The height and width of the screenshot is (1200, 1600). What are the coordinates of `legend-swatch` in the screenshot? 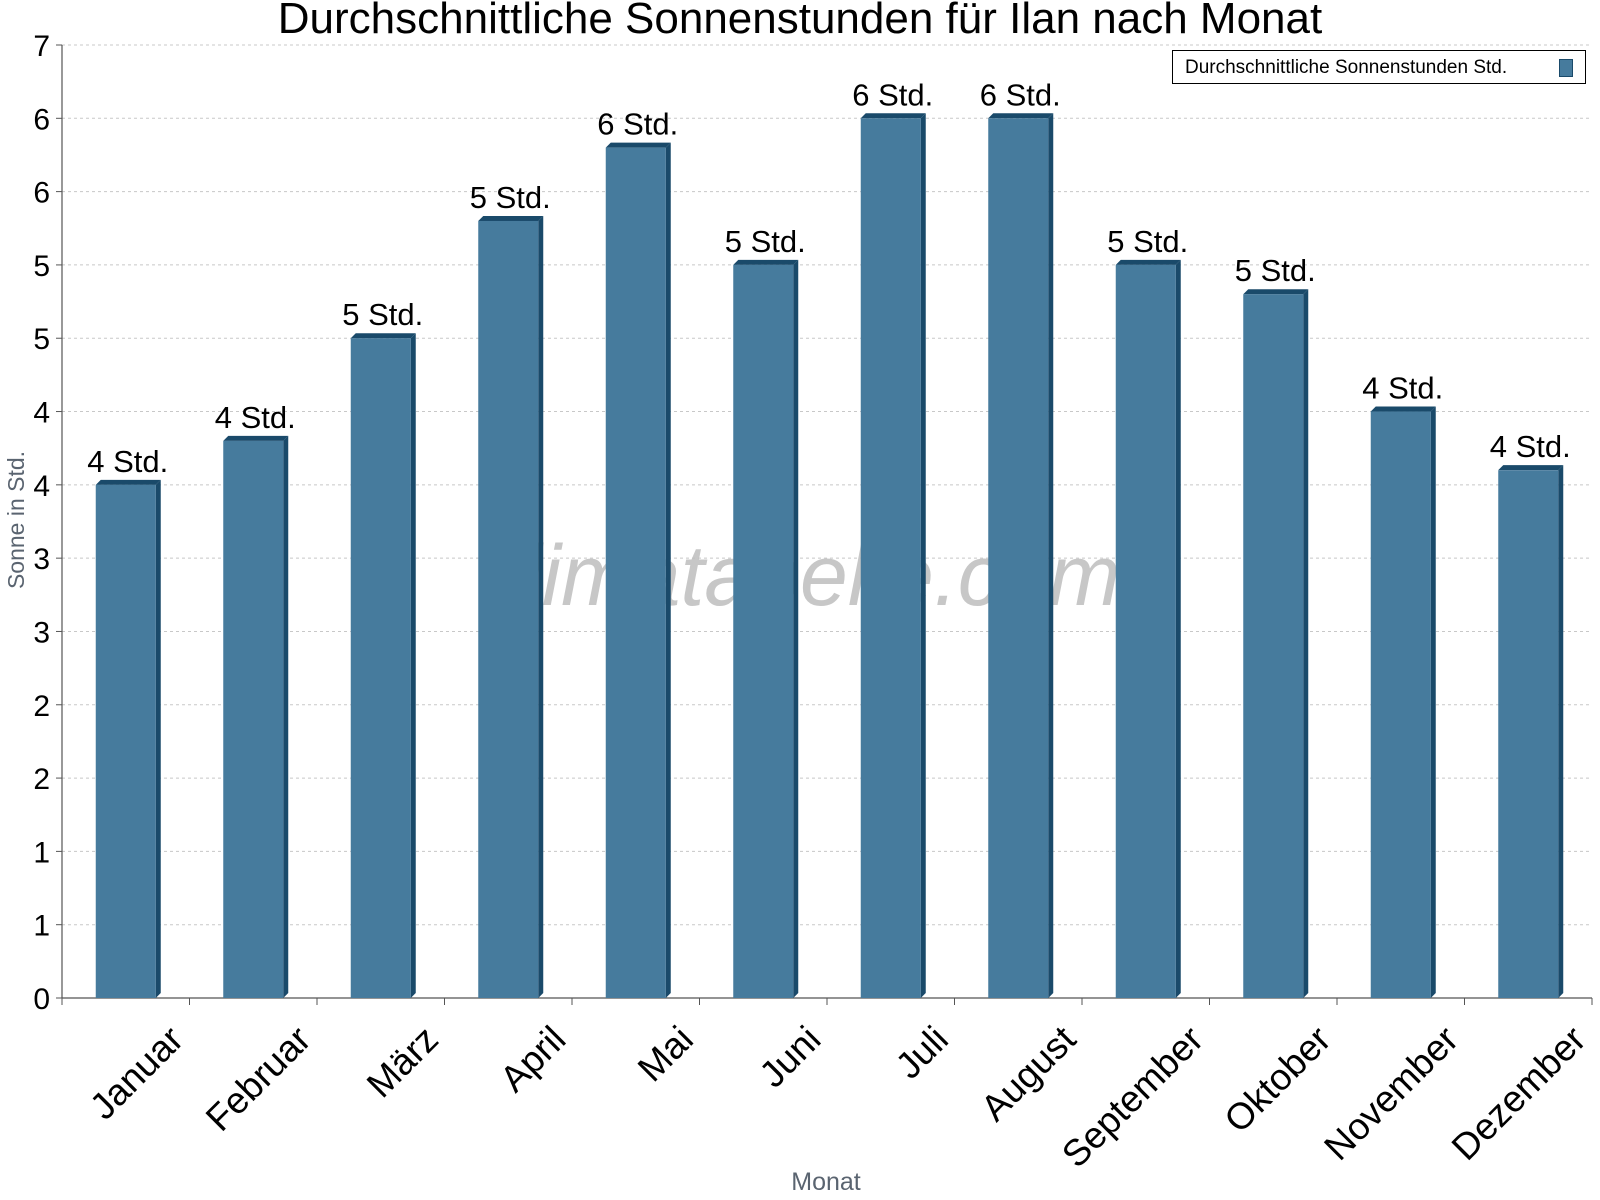 It's located at (1566, 68).